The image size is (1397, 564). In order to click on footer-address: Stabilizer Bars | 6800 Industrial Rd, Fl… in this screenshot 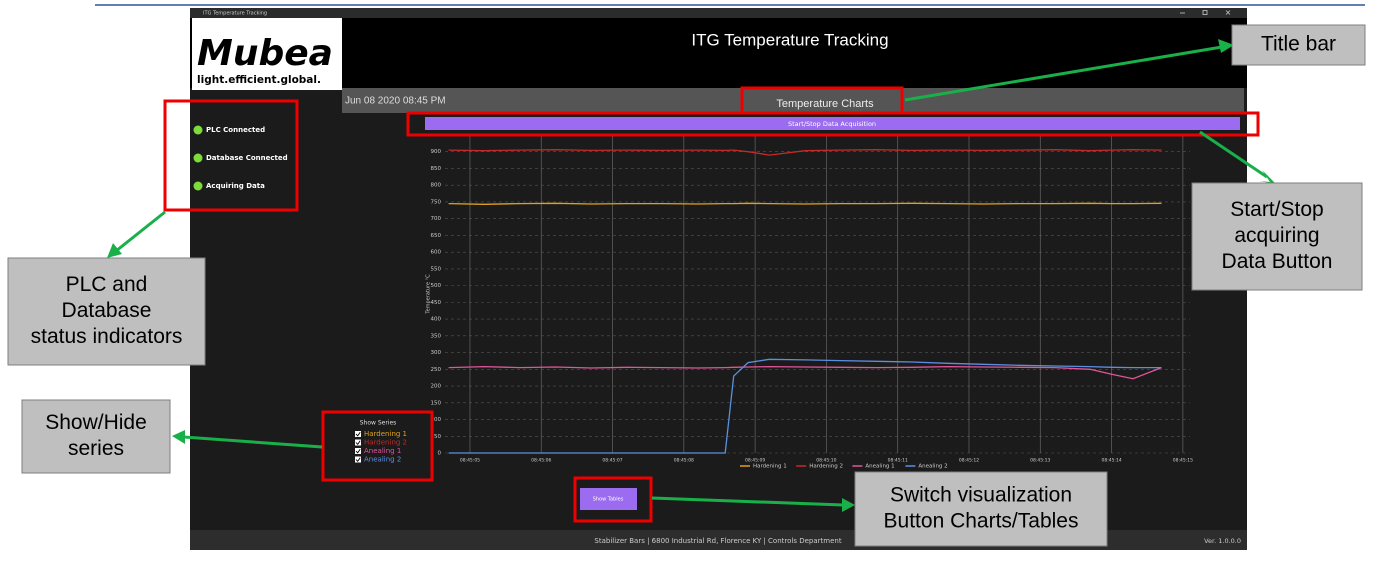, I will do `click(717, 541)`.